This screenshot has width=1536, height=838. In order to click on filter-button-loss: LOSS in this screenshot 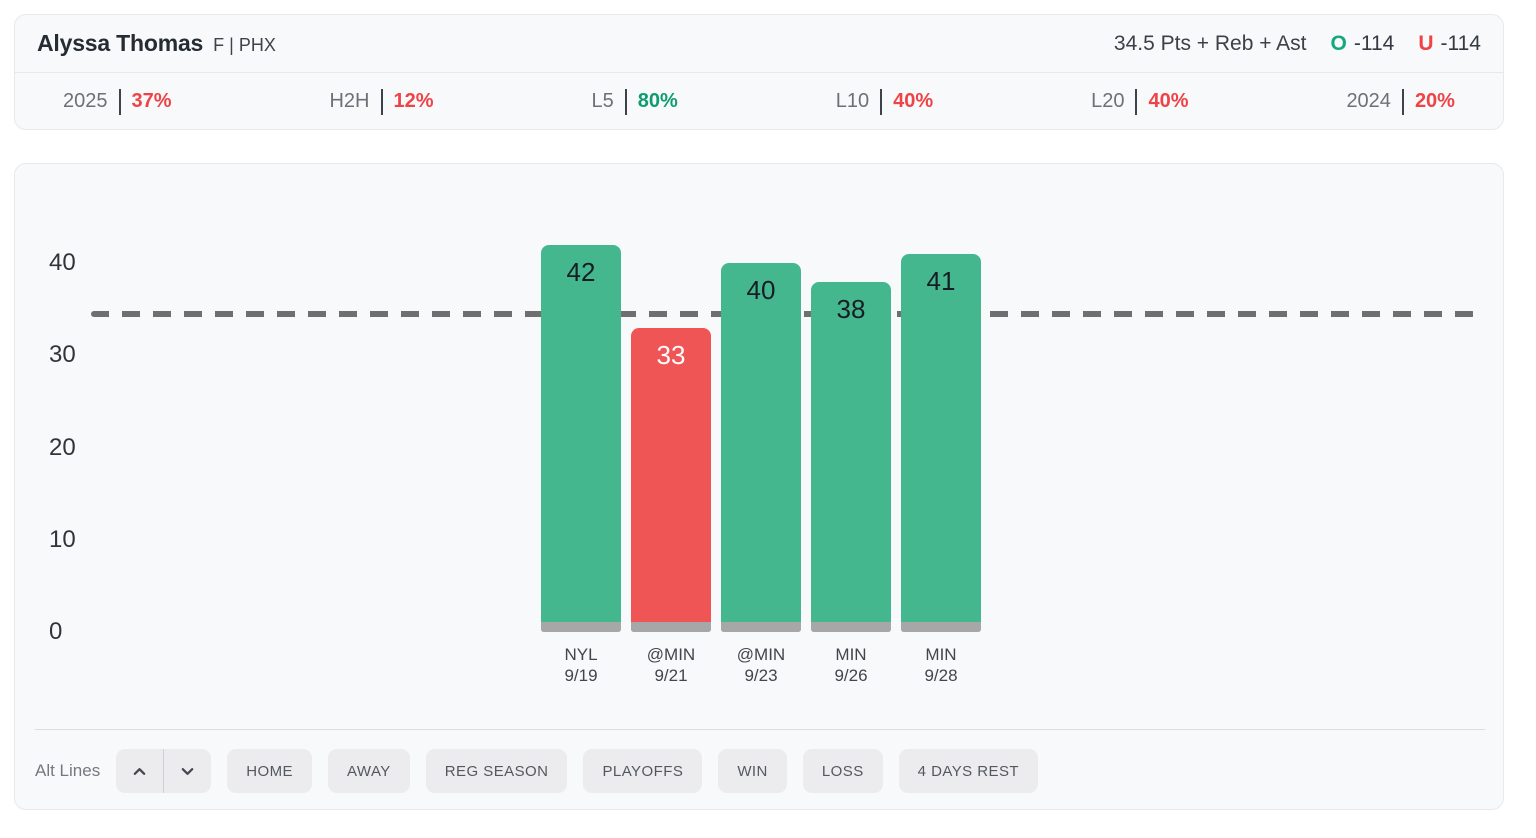, I will do `click(842, 771)`.